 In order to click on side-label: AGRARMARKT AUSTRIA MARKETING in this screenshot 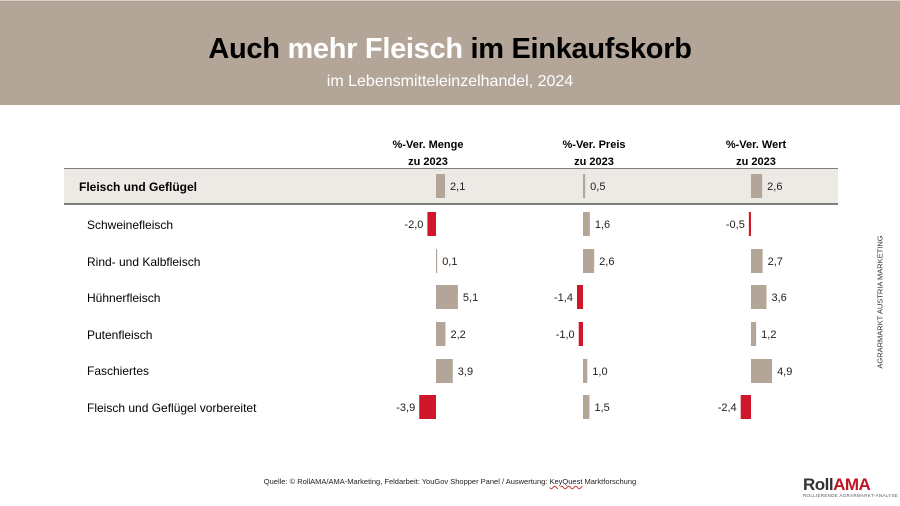, I will do `click(880, 302)`.